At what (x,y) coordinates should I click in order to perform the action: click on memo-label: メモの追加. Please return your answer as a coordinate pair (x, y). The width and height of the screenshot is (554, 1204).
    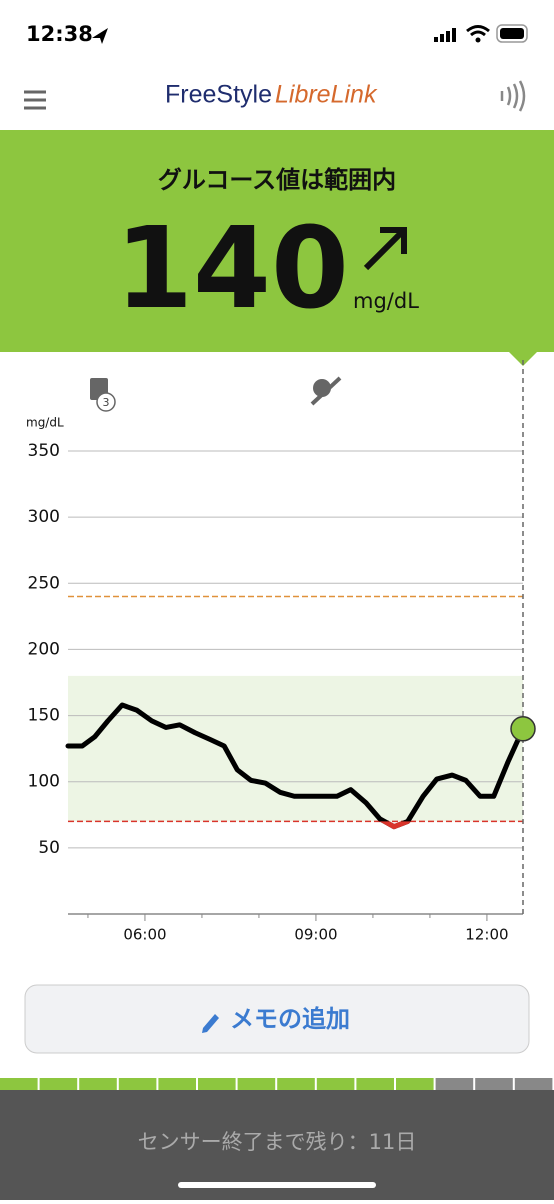
    Looking at the image, I should click on (290, 1019).